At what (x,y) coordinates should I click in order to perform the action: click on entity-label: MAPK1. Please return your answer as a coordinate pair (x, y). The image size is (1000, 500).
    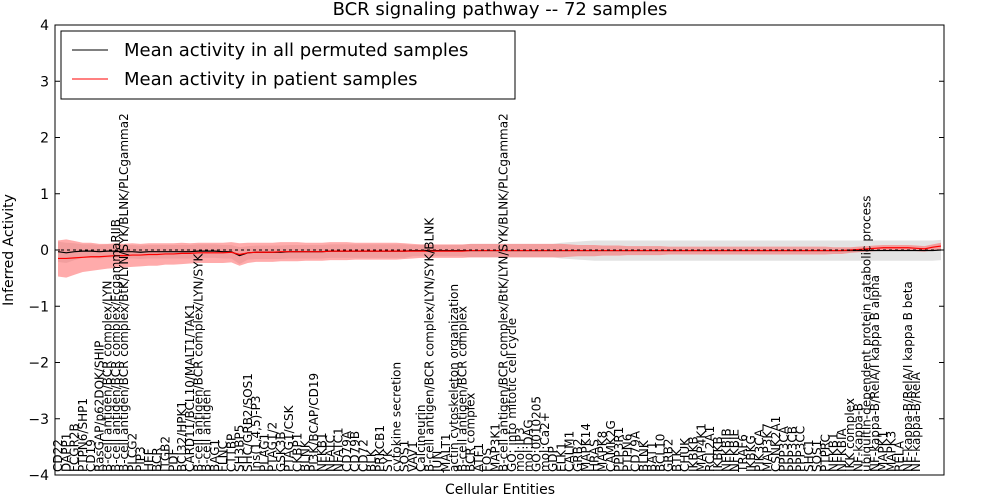
    Looking at the image, I should click on (883, 451).